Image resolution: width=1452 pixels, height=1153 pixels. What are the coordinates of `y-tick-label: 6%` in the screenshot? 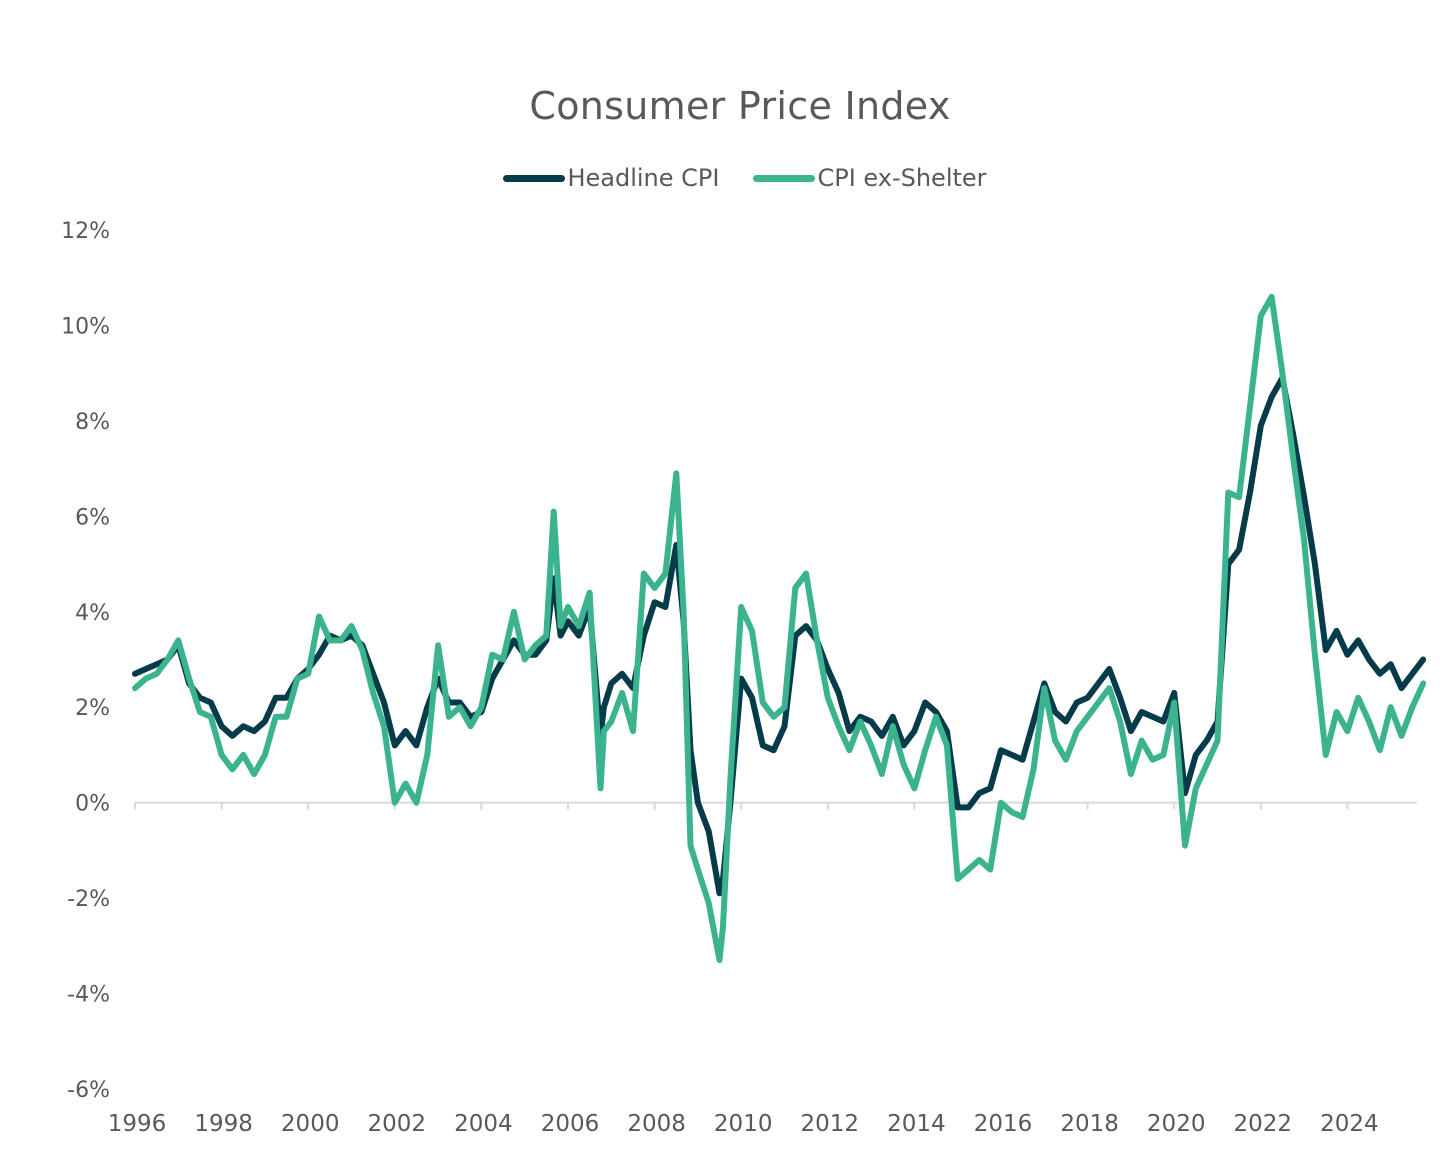 It's located at (92, 517).